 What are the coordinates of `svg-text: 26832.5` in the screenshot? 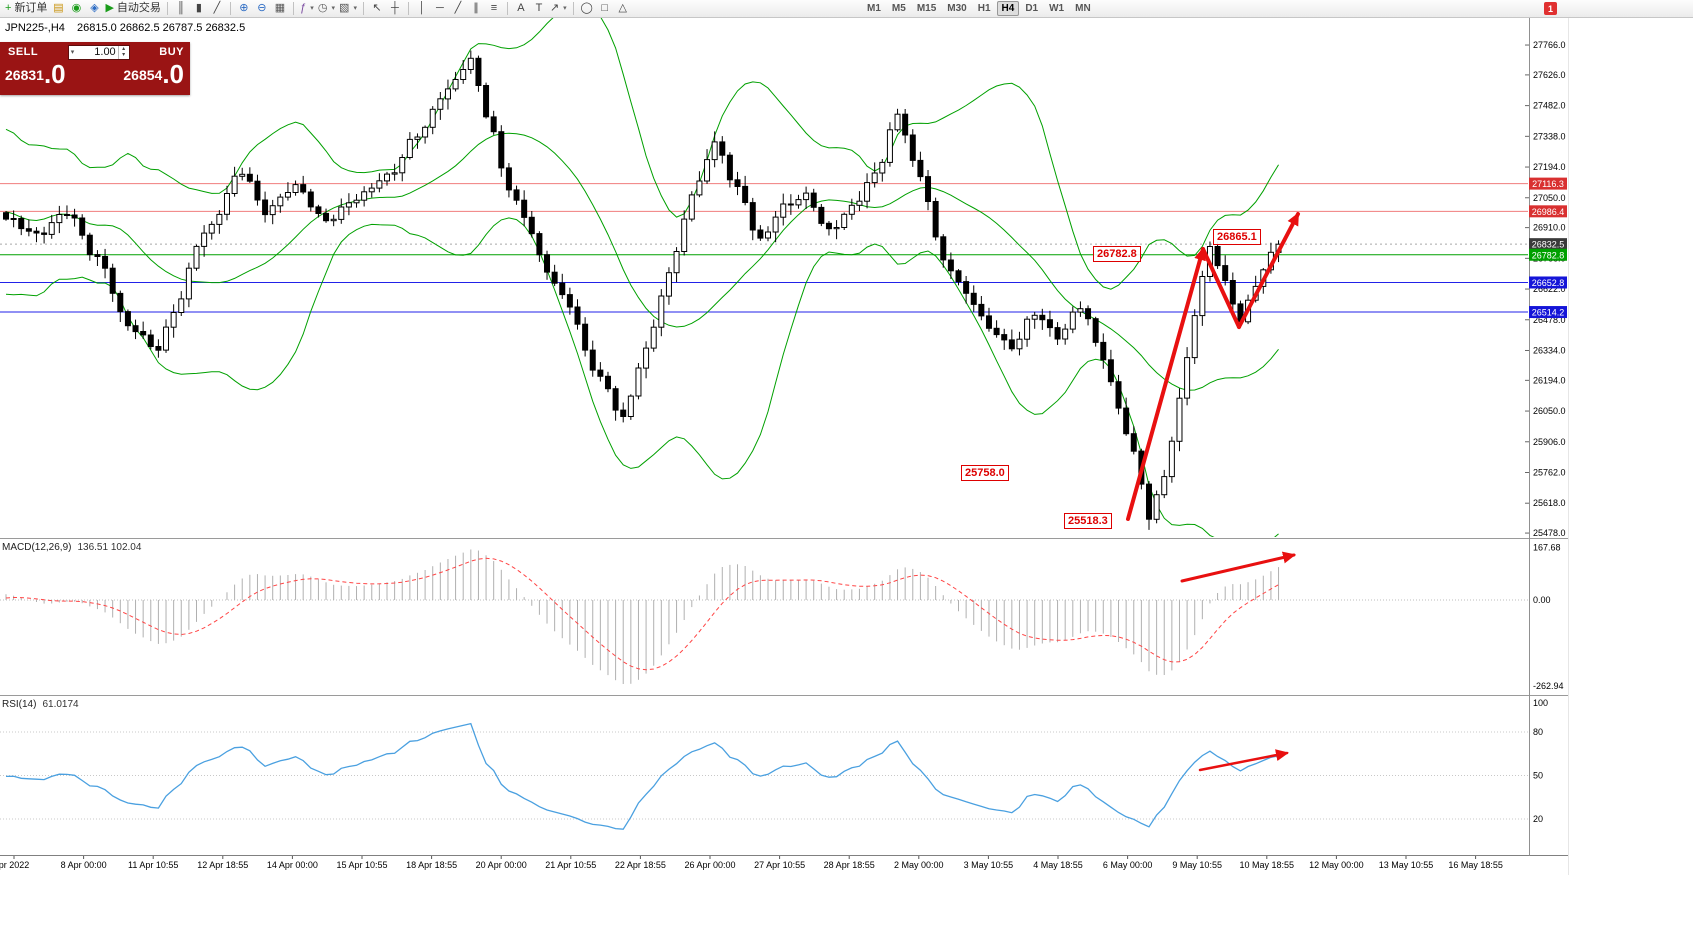 It's located at (1548, 245).